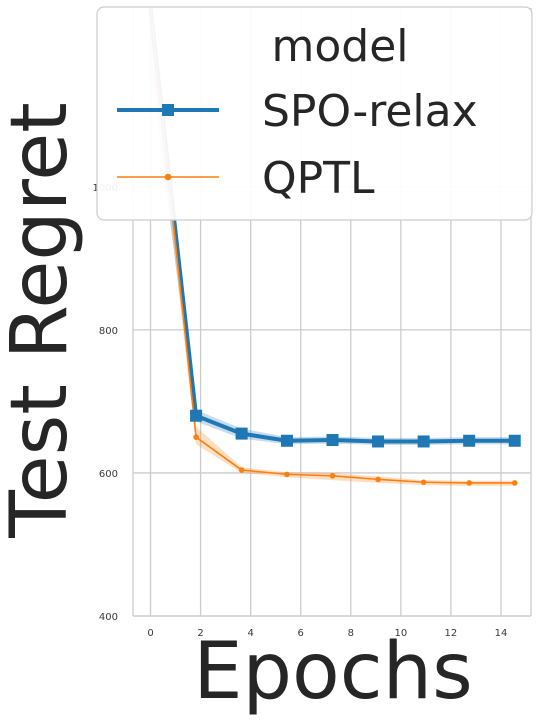  What do you see at coordinates (200, 633) in the screenshot?
I see `x-tick-label: 2` at bounding box center [200, 633].